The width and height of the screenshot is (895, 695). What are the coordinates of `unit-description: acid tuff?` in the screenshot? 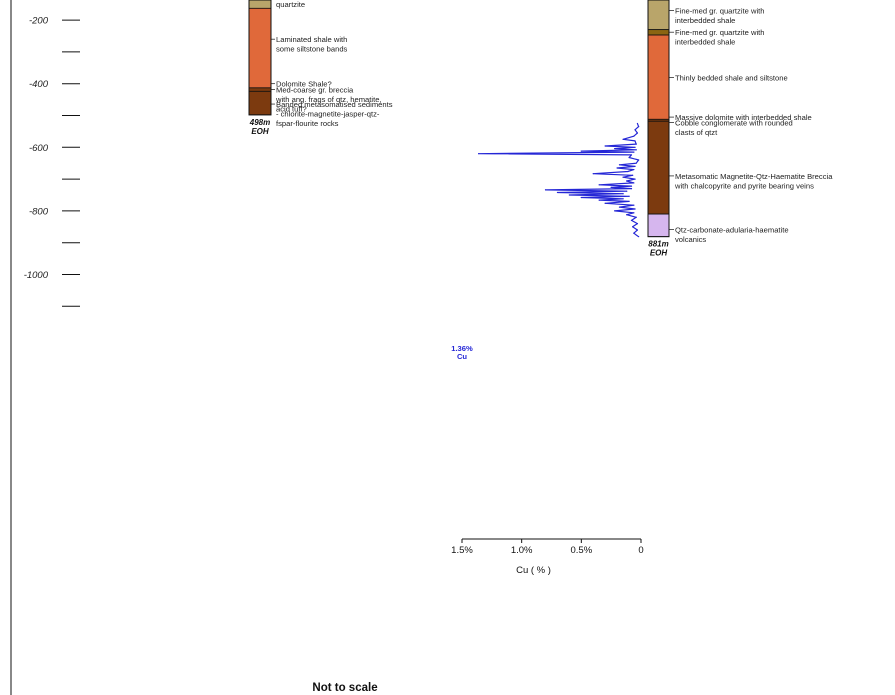 It's located at (291, 108).